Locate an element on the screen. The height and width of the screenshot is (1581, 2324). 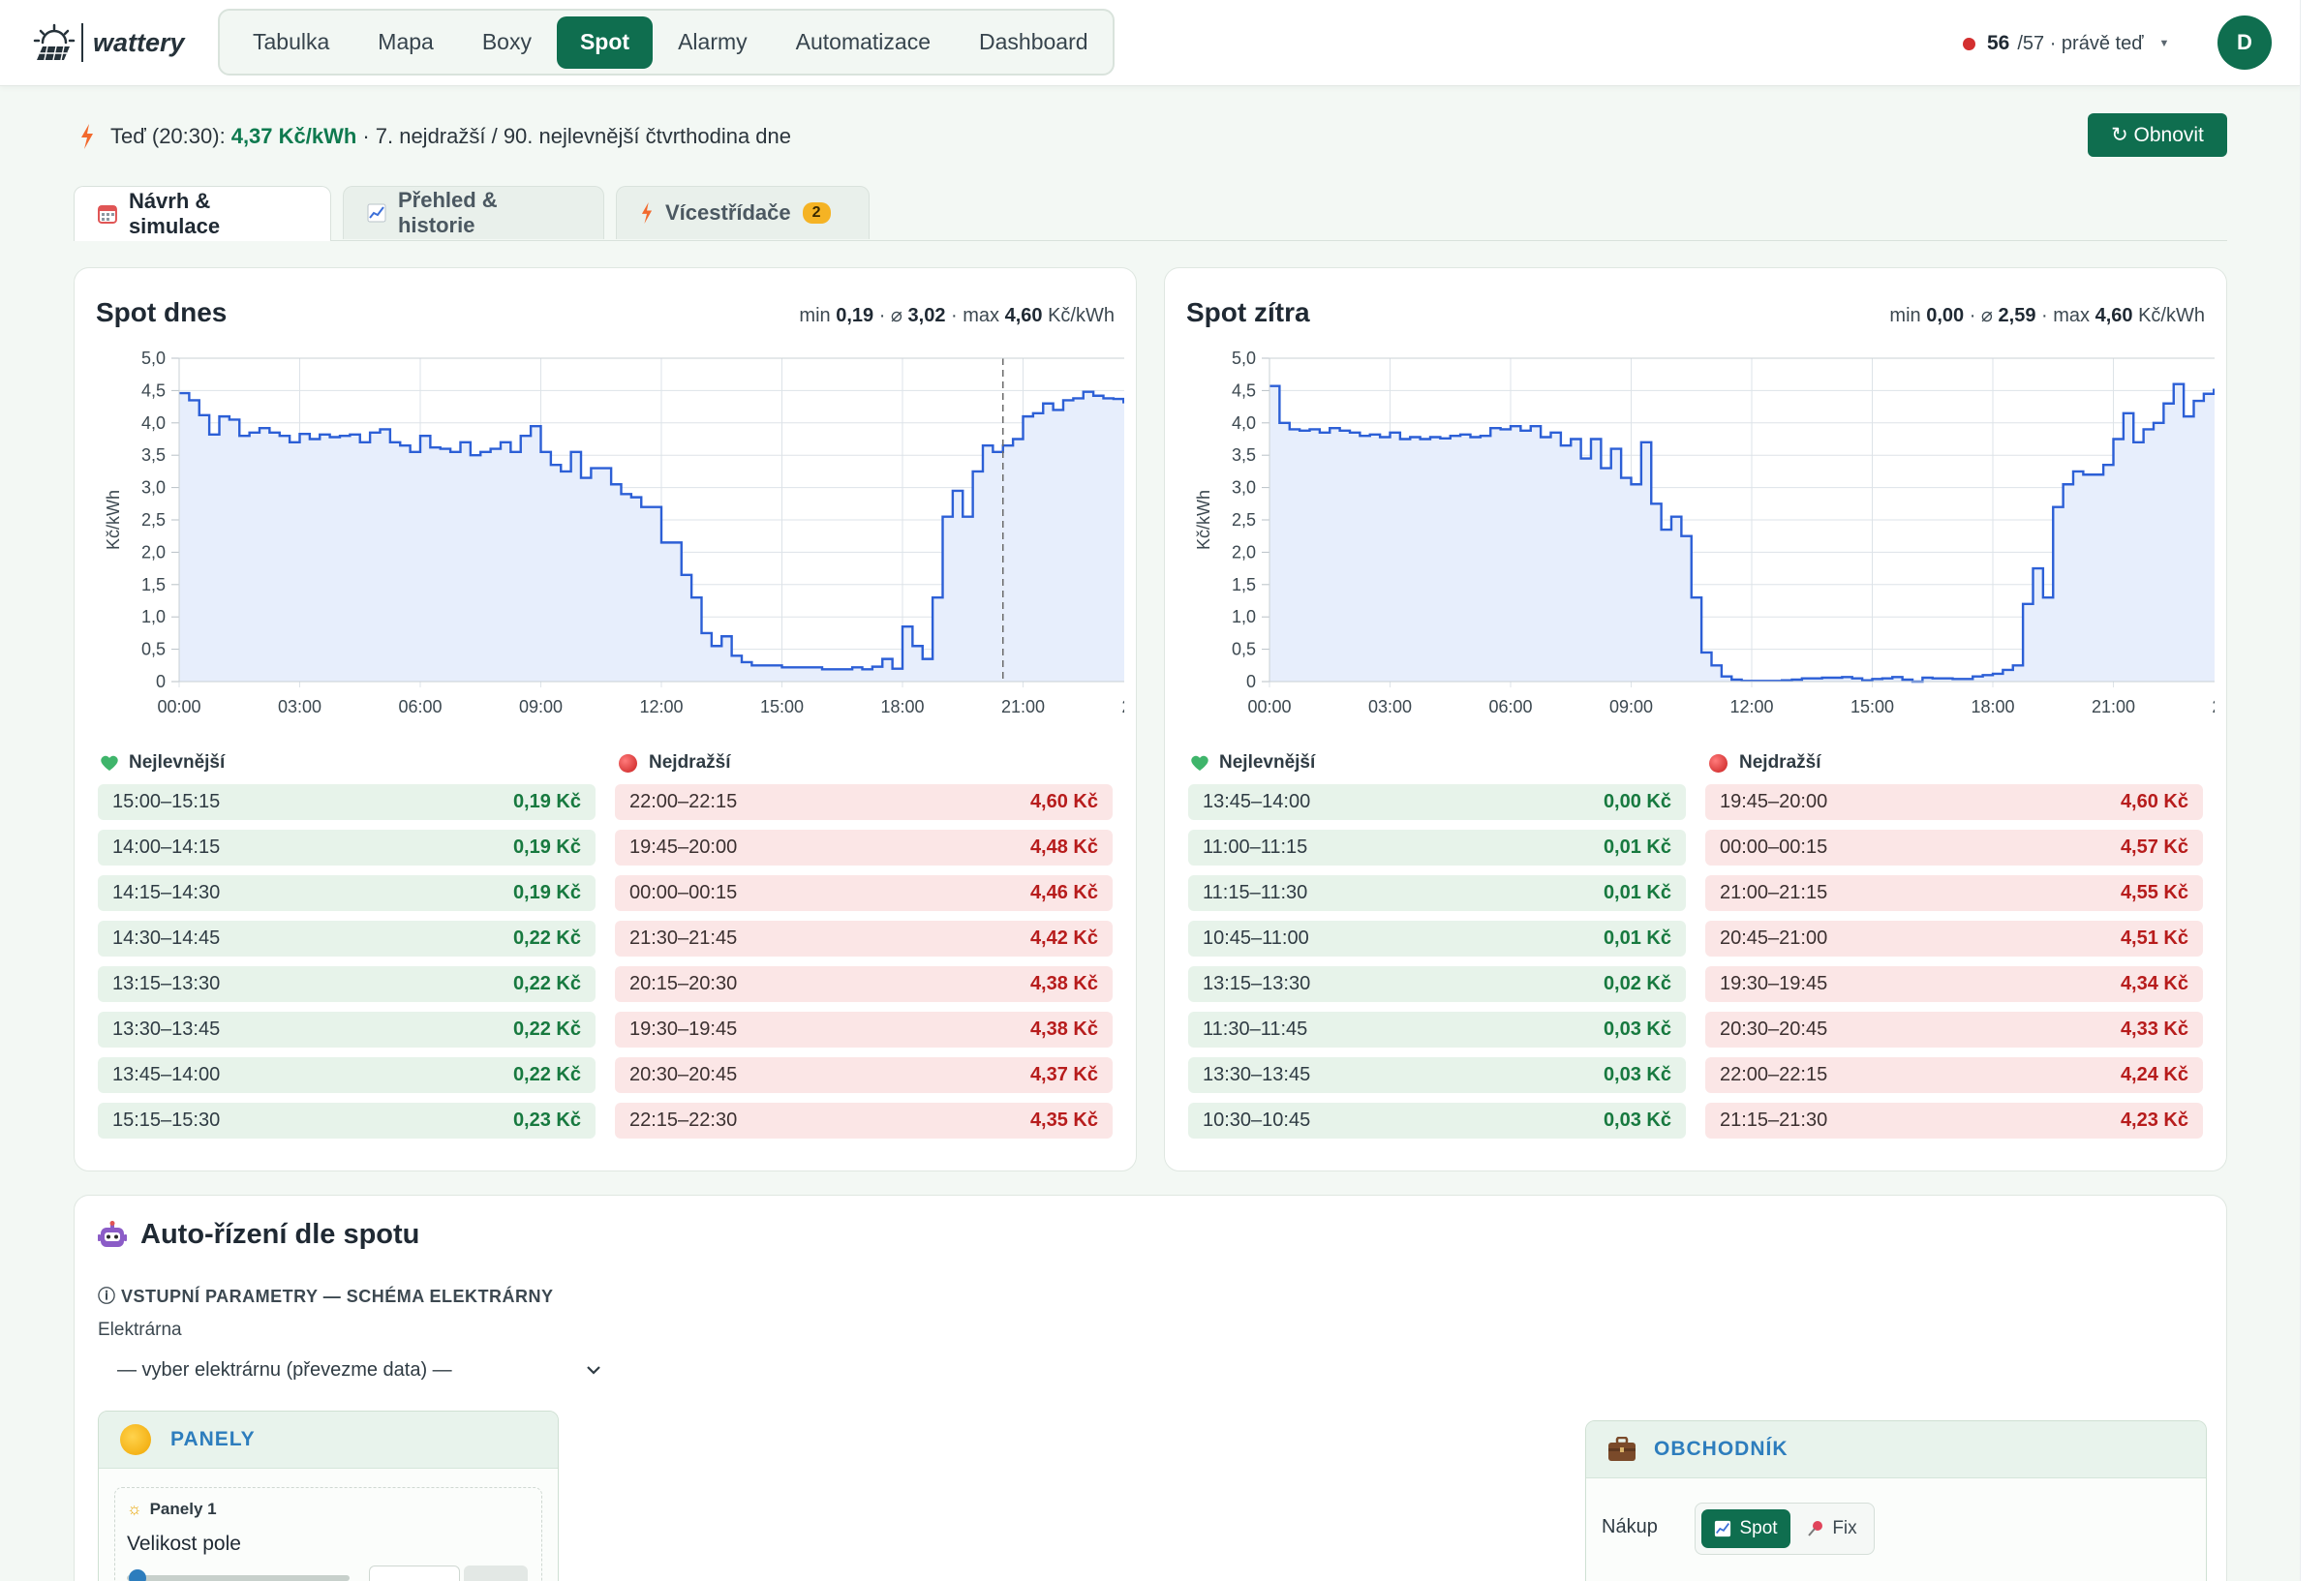
cheapest-label: Nejlevnější is located at coordinates (178, 762).